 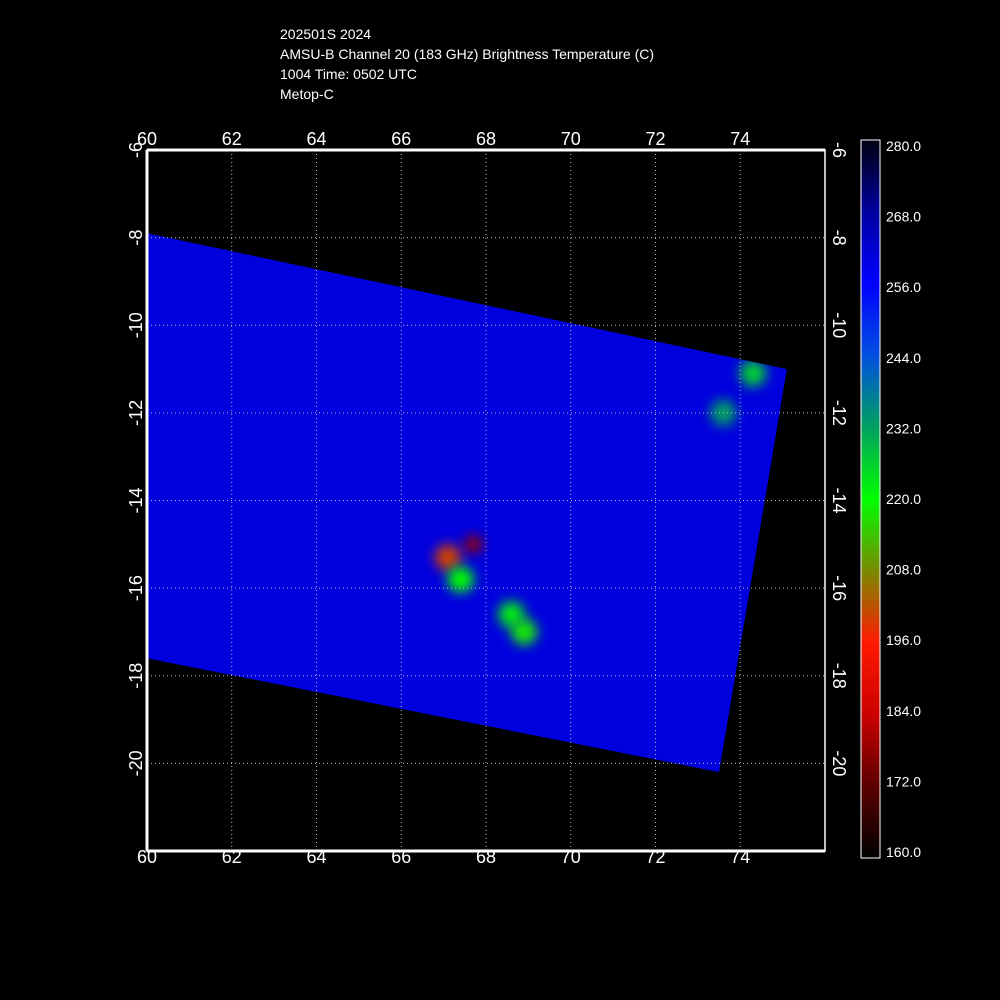 I want to click on colorbar-tick-208.0: 208.0, so click(x=903, y=570).